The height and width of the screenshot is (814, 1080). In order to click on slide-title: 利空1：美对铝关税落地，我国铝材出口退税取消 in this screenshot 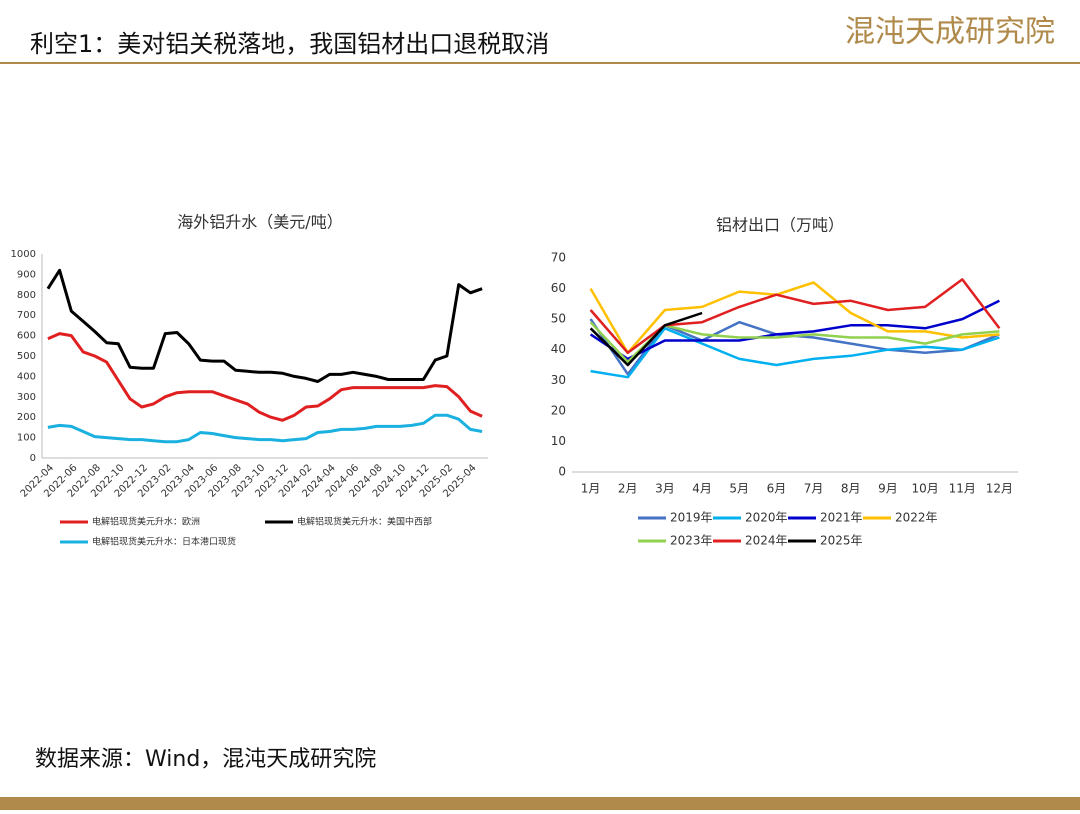, I will do `click(289, 44)`.